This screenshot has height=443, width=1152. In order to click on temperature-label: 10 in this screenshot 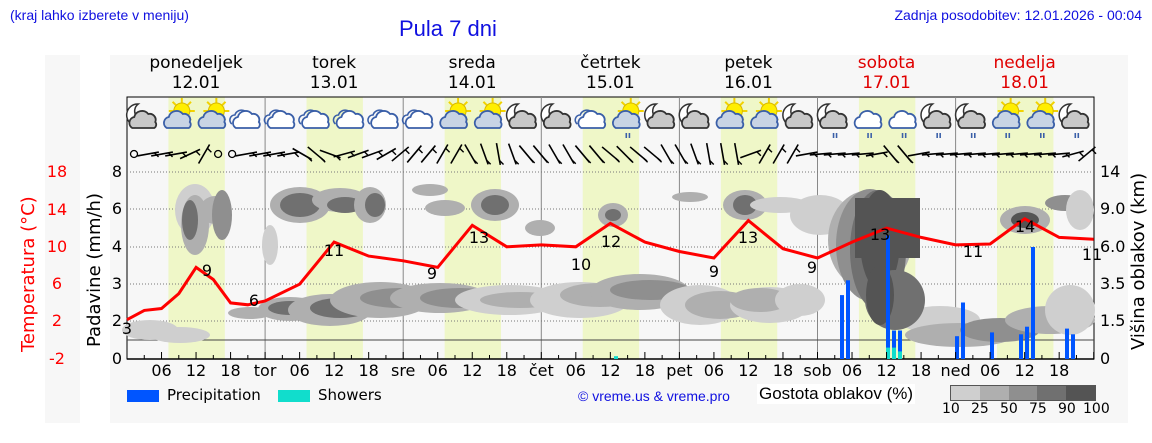, I will do `click(581, 264)`.